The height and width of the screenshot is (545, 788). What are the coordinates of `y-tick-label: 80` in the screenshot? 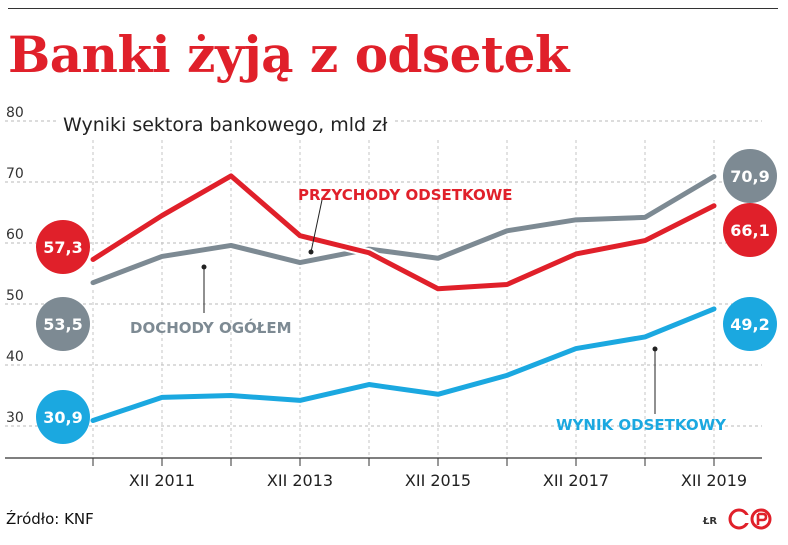 It's located at (15, 113).